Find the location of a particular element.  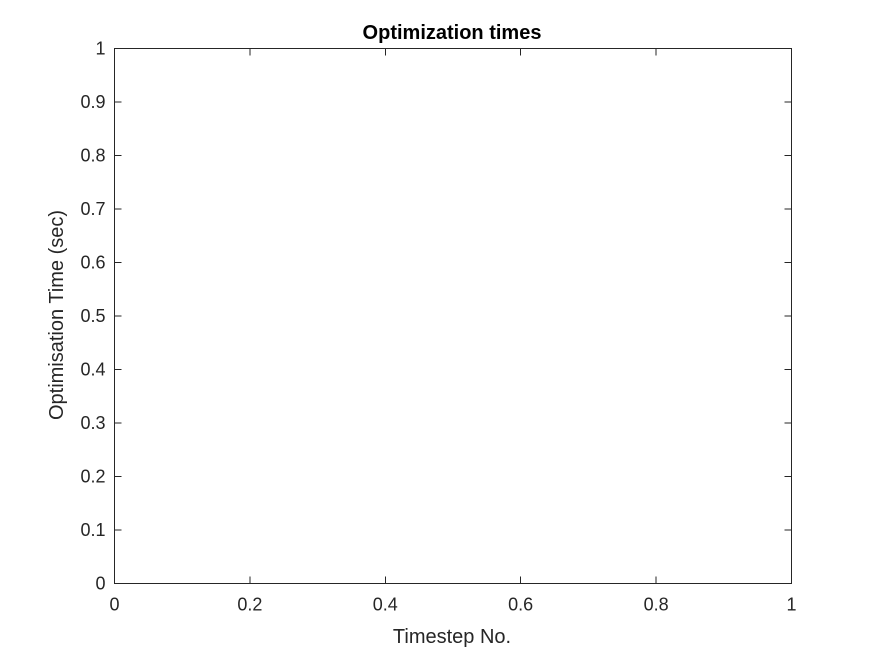

y-tick-label: 1 is located at coordinates (100, 49).